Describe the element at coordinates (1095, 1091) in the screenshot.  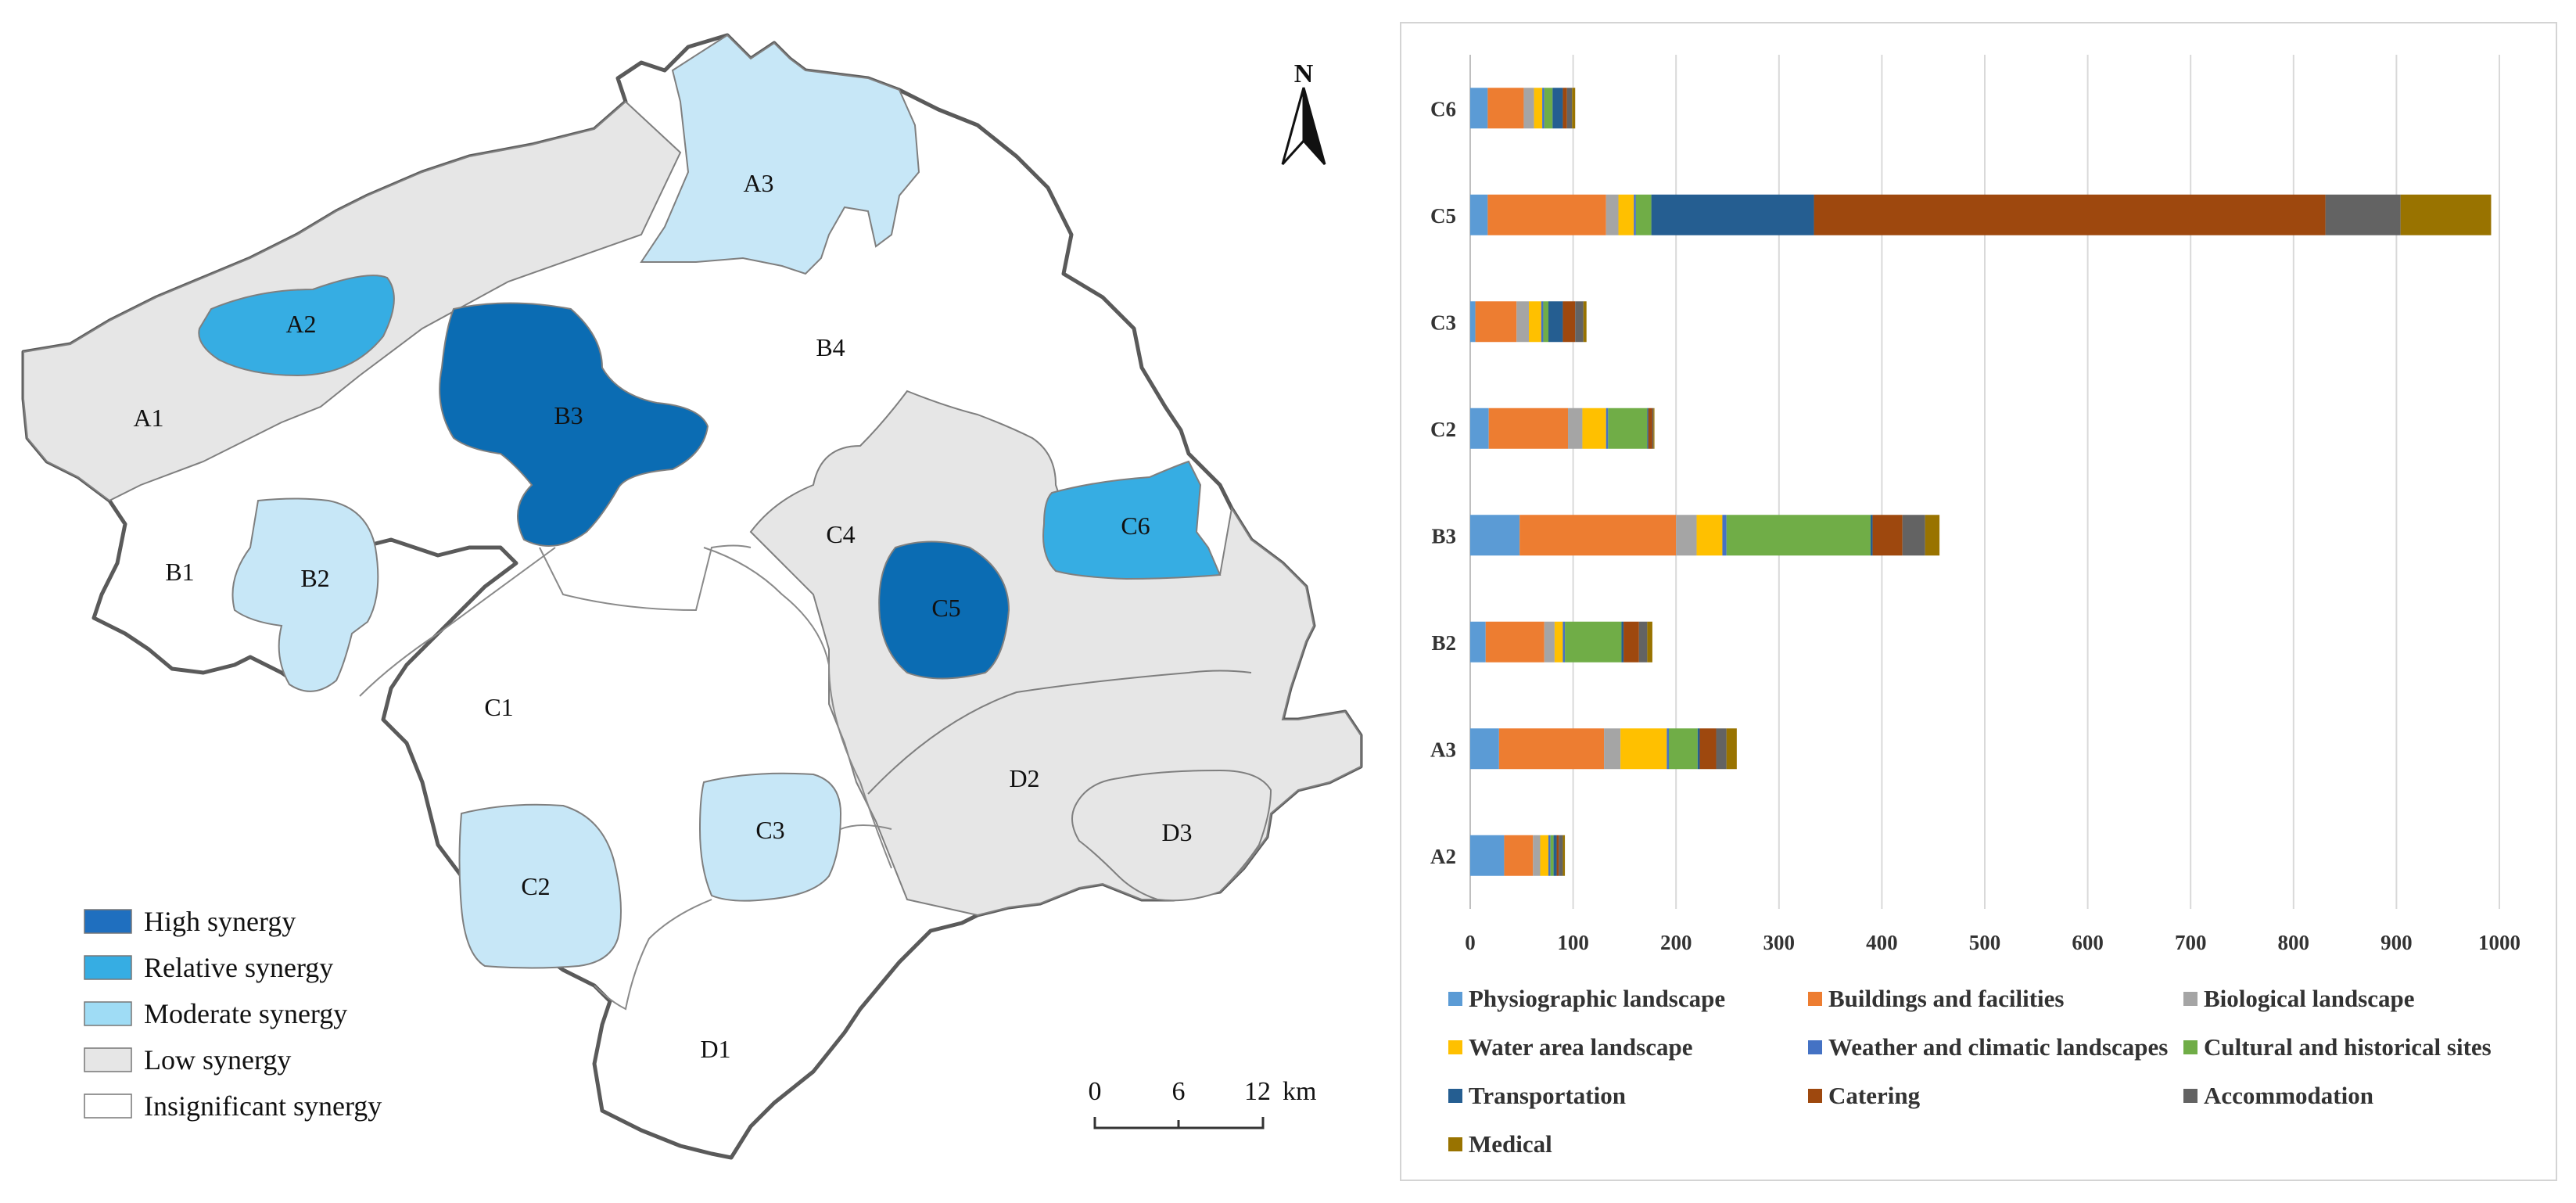
I see `scale-tick-0: 0` at that location.